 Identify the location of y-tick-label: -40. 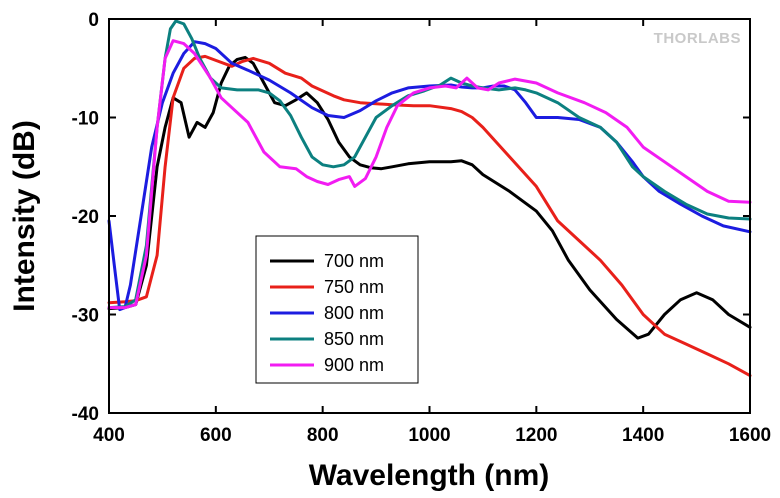
(85, 414).